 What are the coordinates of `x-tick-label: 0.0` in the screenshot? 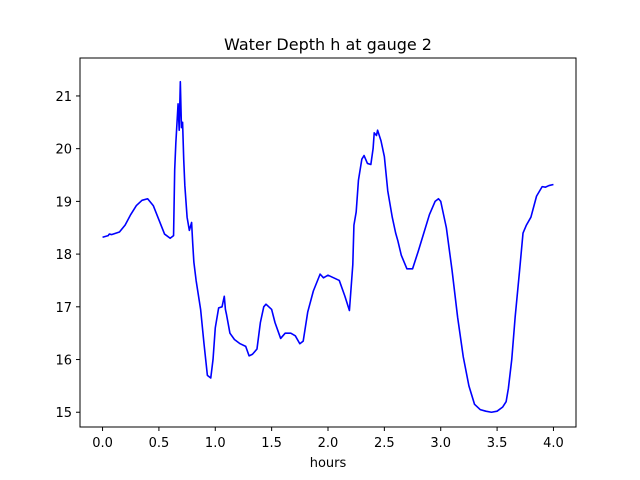 It's located at (102, 443).